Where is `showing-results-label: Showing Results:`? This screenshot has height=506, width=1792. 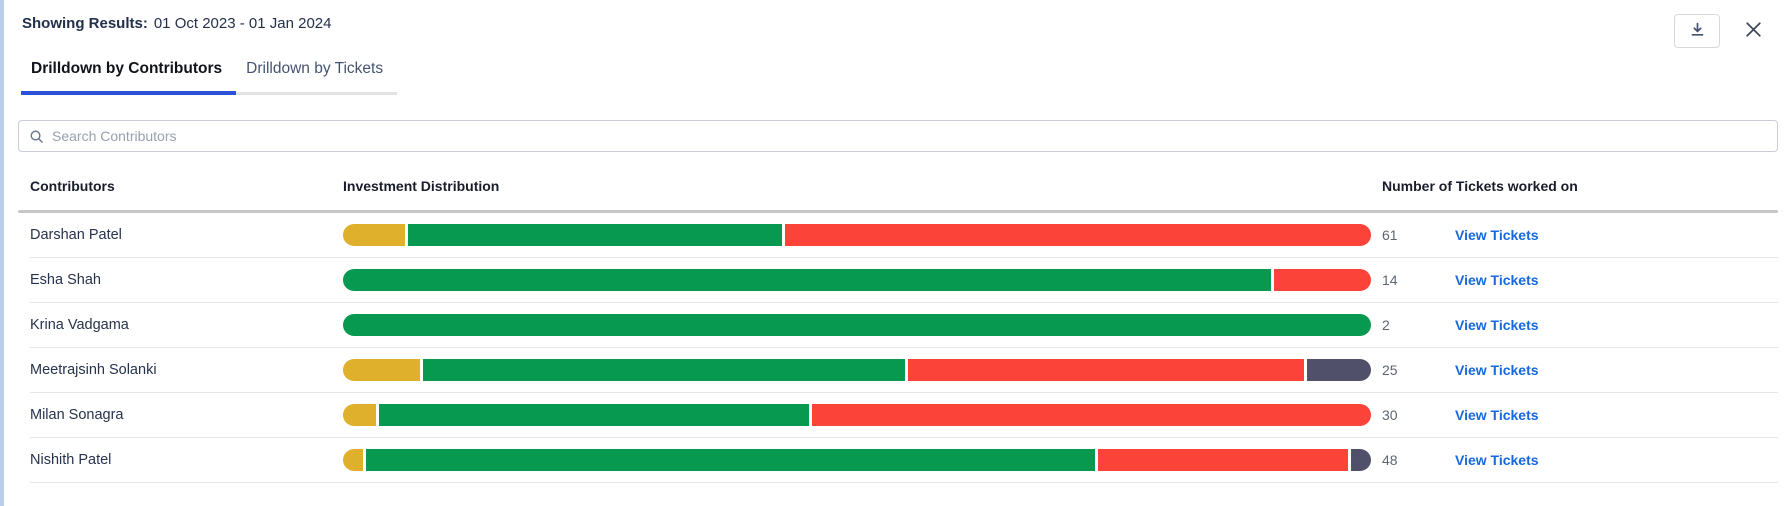
showing-results-label: Showing Results: is located at coordinates (85, 23).